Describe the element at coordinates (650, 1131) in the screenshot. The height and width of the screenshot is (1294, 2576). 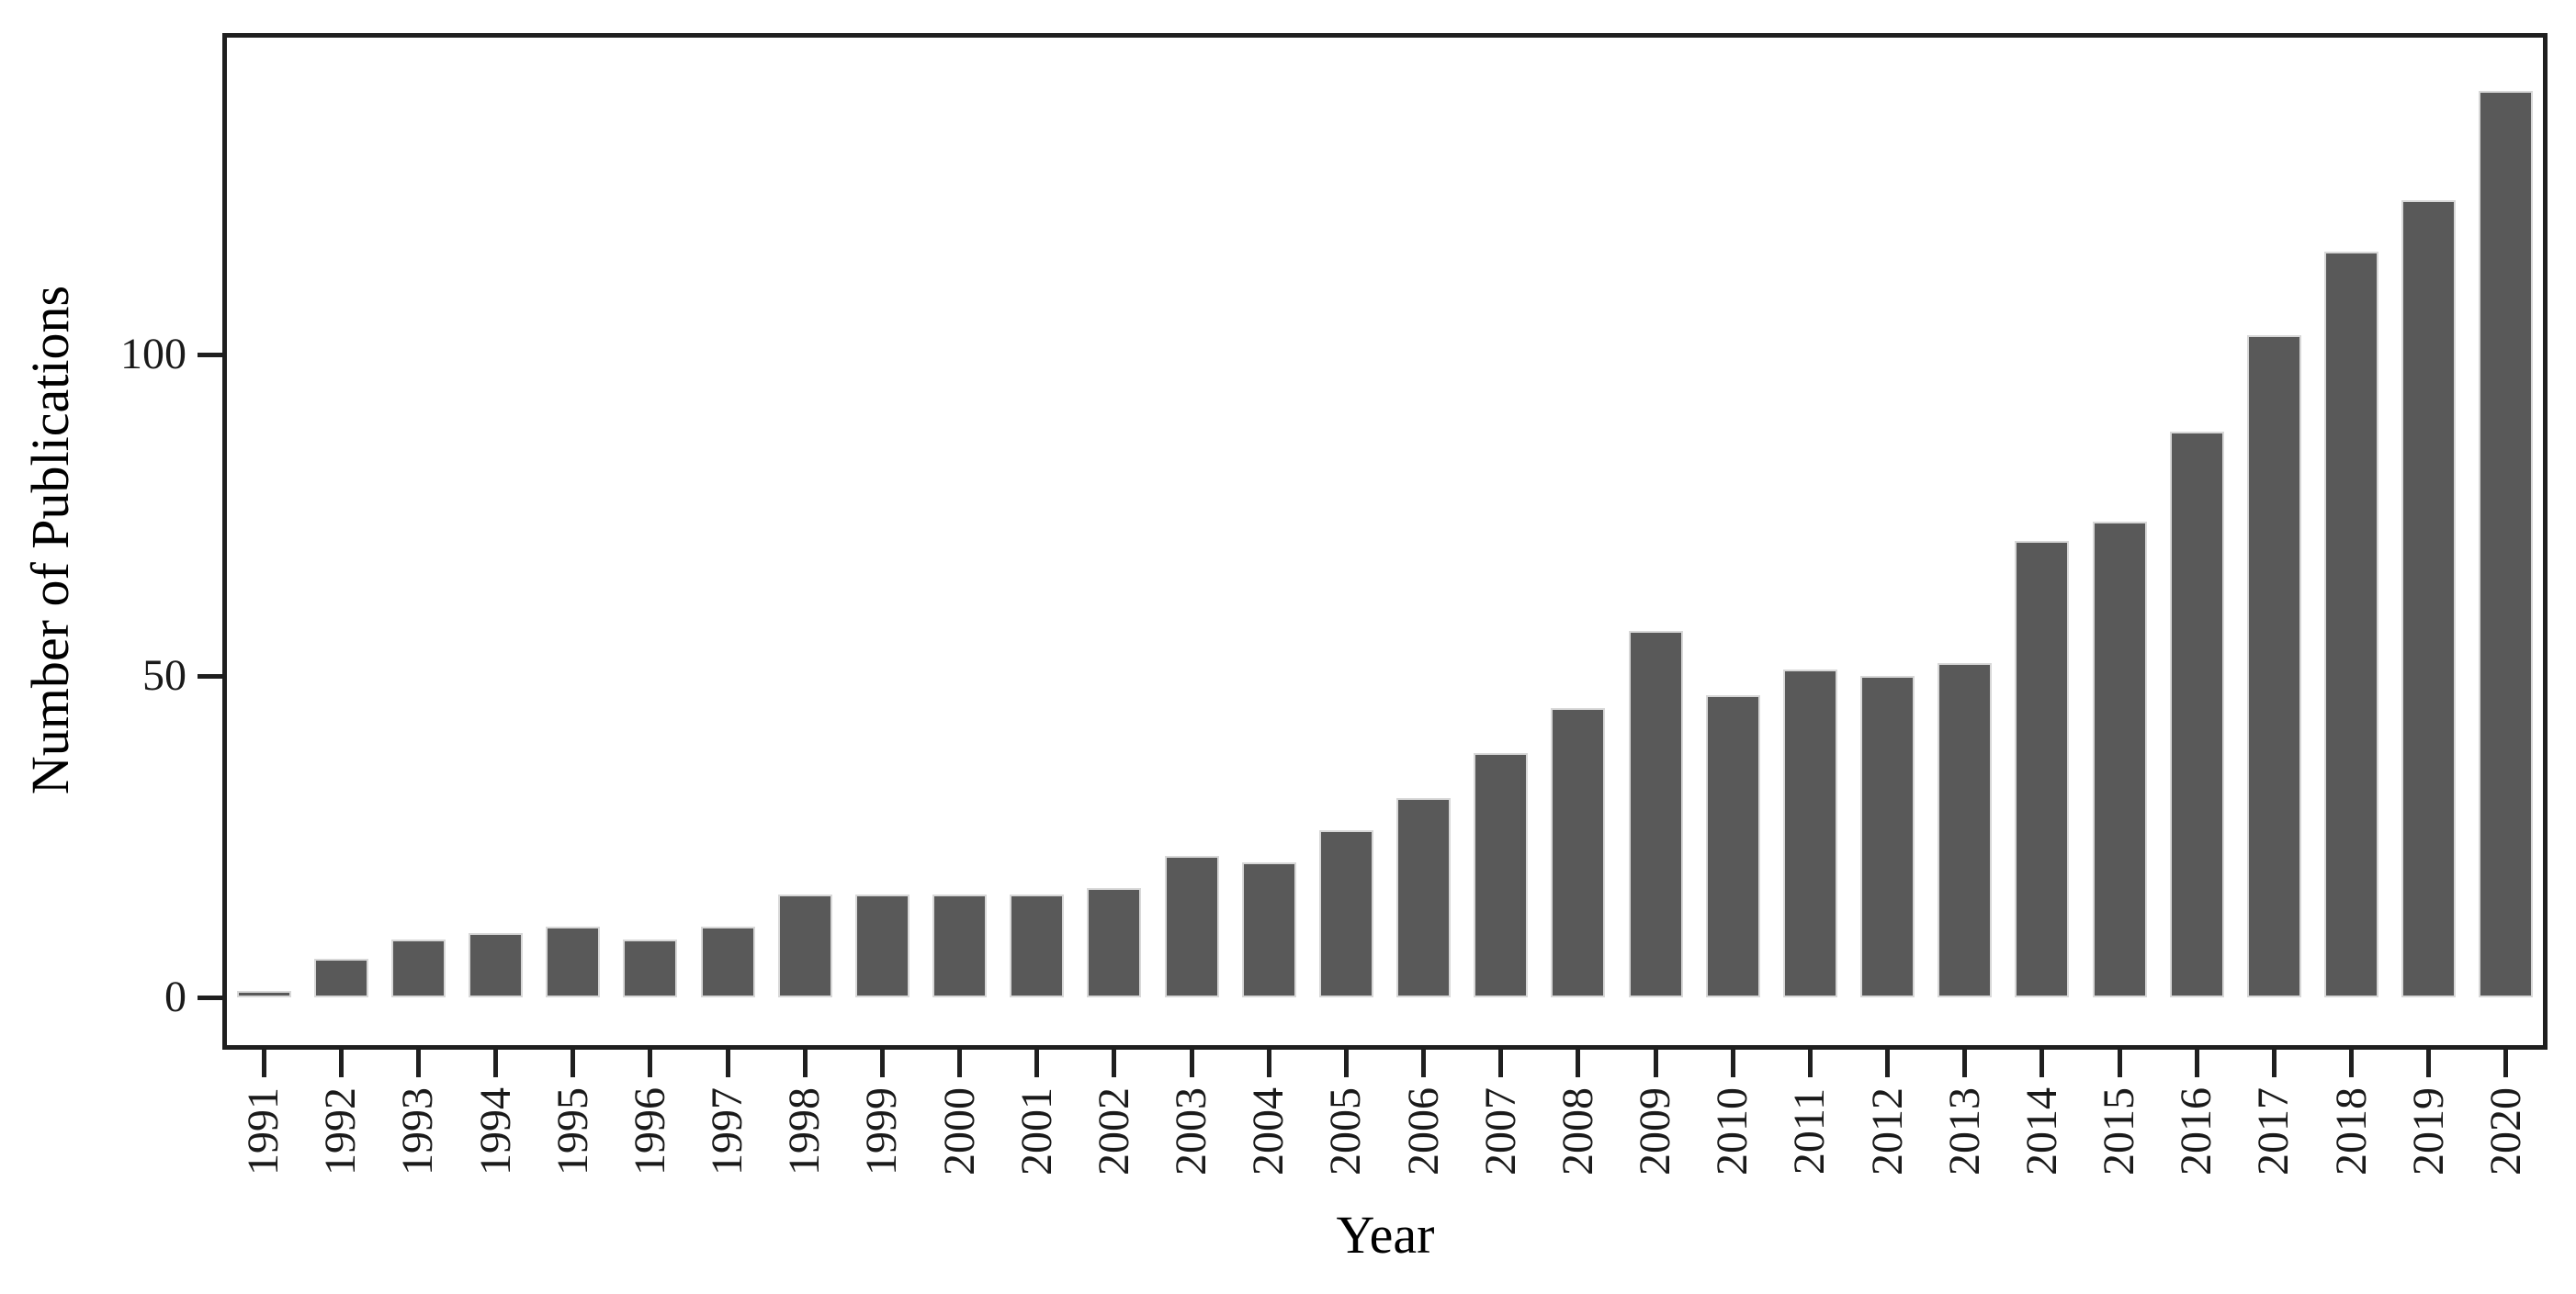
I see `x-tick-label-1996: 1996` at that location.